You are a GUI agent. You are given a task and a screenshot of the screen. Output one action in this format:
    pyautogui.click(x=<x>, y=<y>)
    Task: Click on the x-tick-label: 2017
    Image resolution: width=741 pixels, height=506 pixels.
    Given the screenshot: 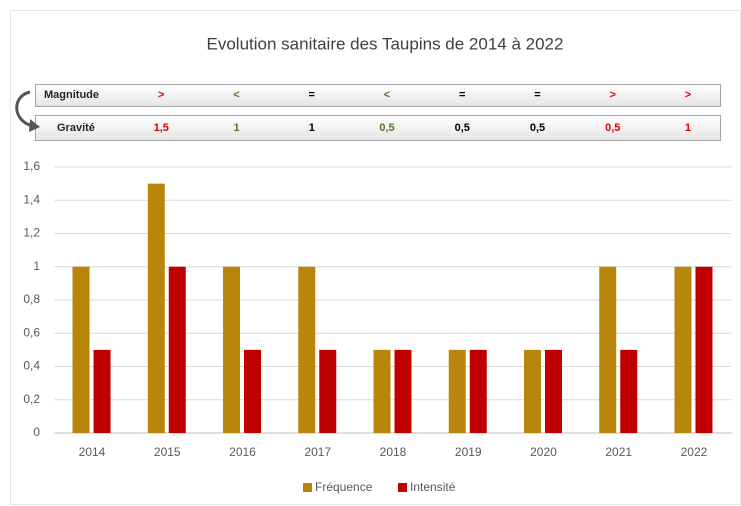 What is the action you would take?
    pyautogui.click(x=317, y=452)
    